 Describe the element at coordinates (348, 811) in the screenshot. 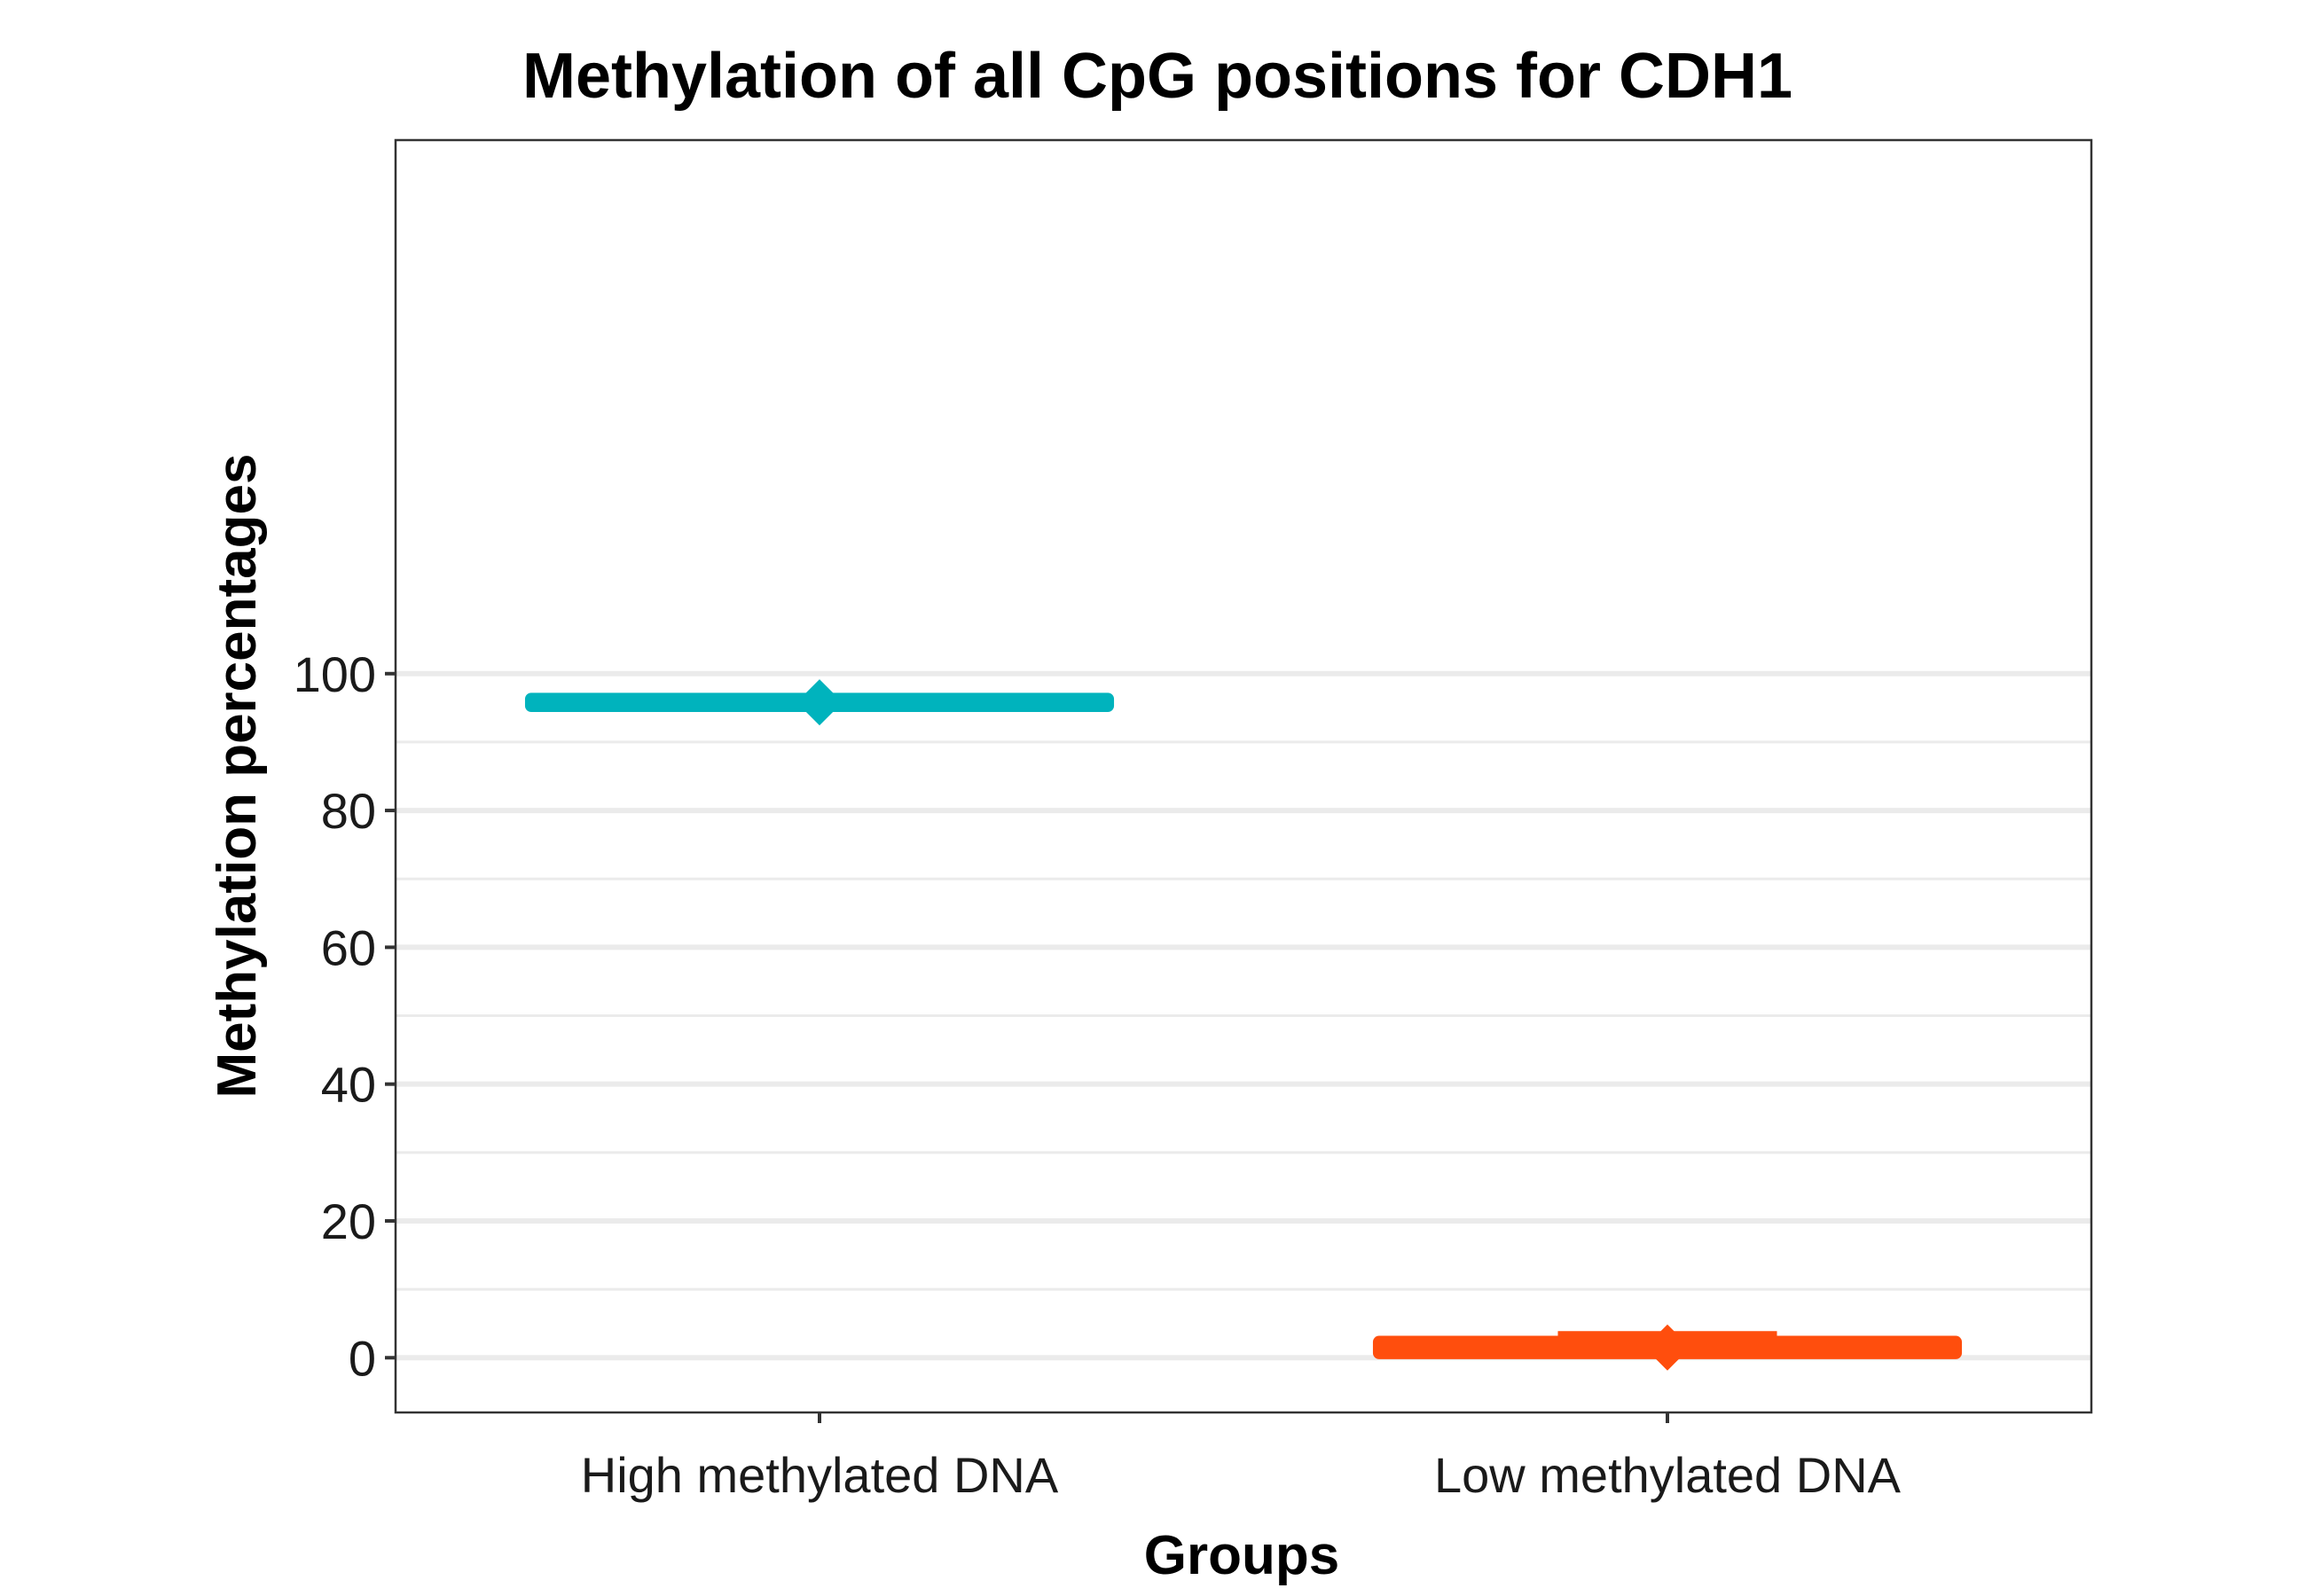

I see `y-tick-label: 80` at that location.